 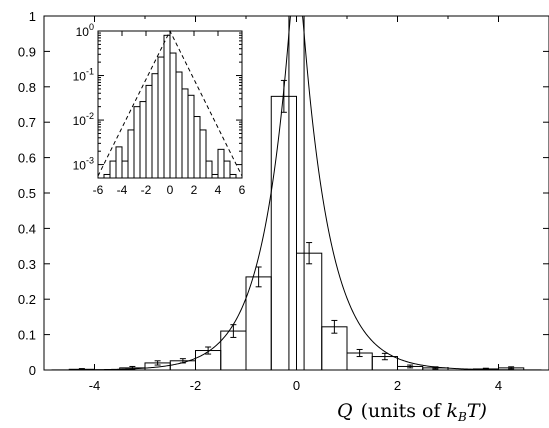 What do you see at coordinates (397, 385) in the screenshot?
I see `x-tick-label: 2` at bounding box center [397, 385].